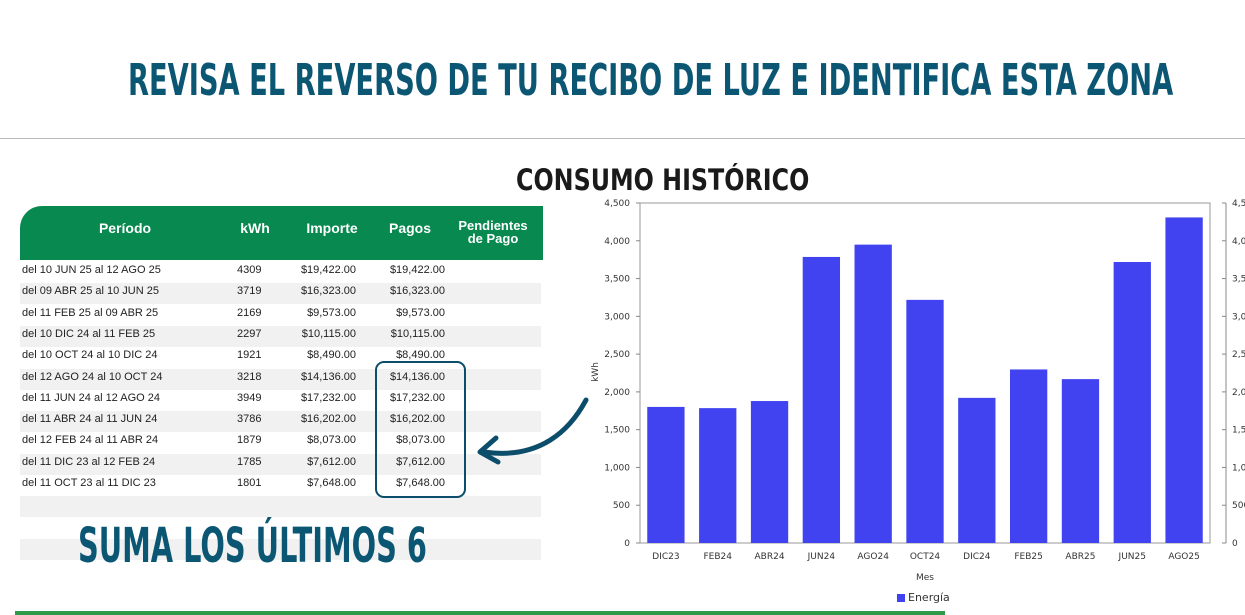  What do you see at coordinates (1028, 557) in the screenshot?
I see `x-tick-label: FEB25` at bounding box center [1028, 557].